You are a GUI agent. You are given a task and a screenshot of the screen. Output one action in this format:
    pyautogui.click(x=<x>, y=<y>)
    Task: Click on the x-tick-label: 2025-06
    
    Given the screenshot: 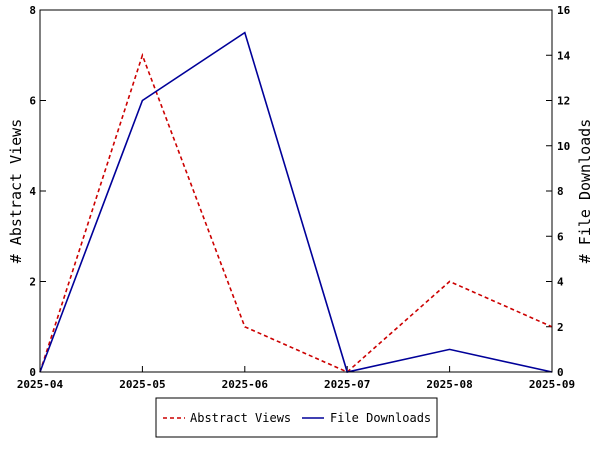 What is the action you would take?
    pyautogui.click(x=245, y=384)
    